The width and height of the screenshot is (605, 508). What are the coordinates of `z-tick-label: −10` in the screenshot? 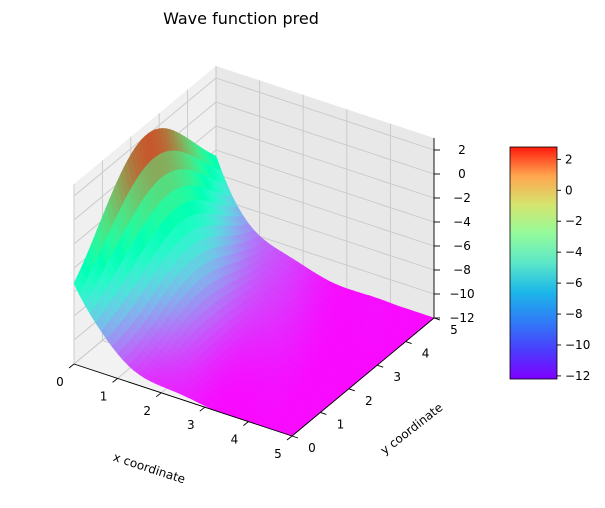 It's located at (461, 294).